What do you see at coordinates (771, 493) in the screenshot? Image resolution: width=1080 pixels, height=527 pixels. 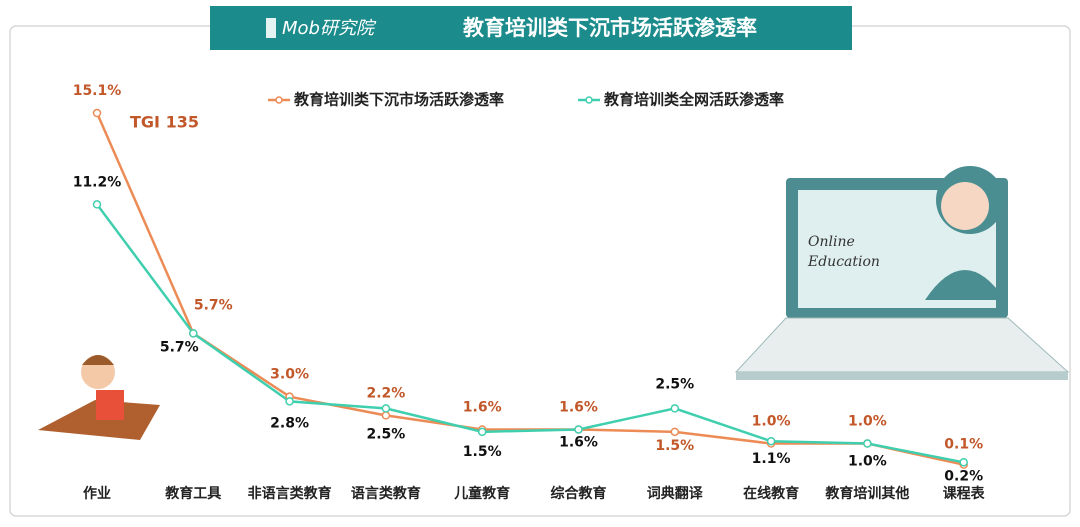 I see `x-tick-label: 在线教育` at bounding box center [771, 493].